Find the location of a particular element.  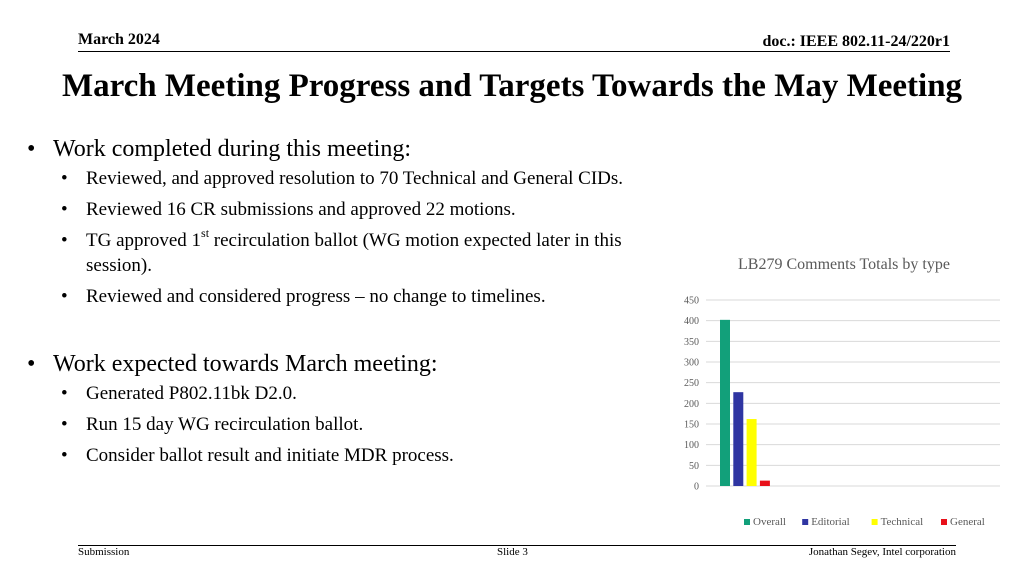

y-tick-label: 100 is located at coordinates (691, 445).